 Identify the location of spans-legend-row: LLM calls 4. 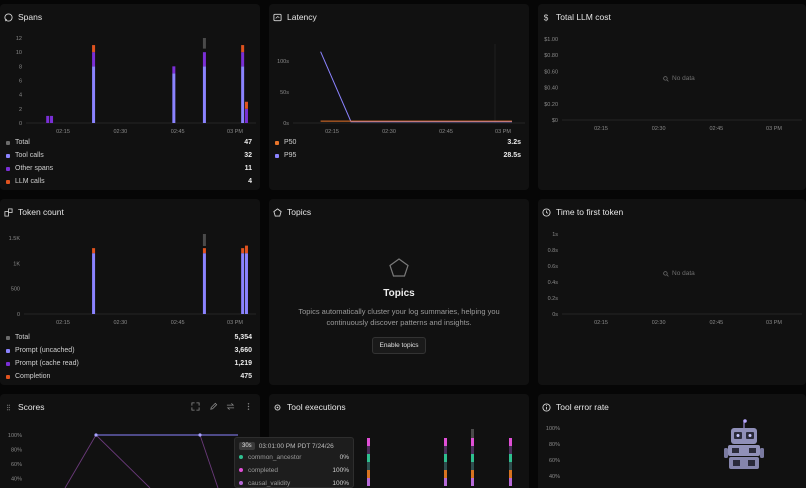
(129, 181).